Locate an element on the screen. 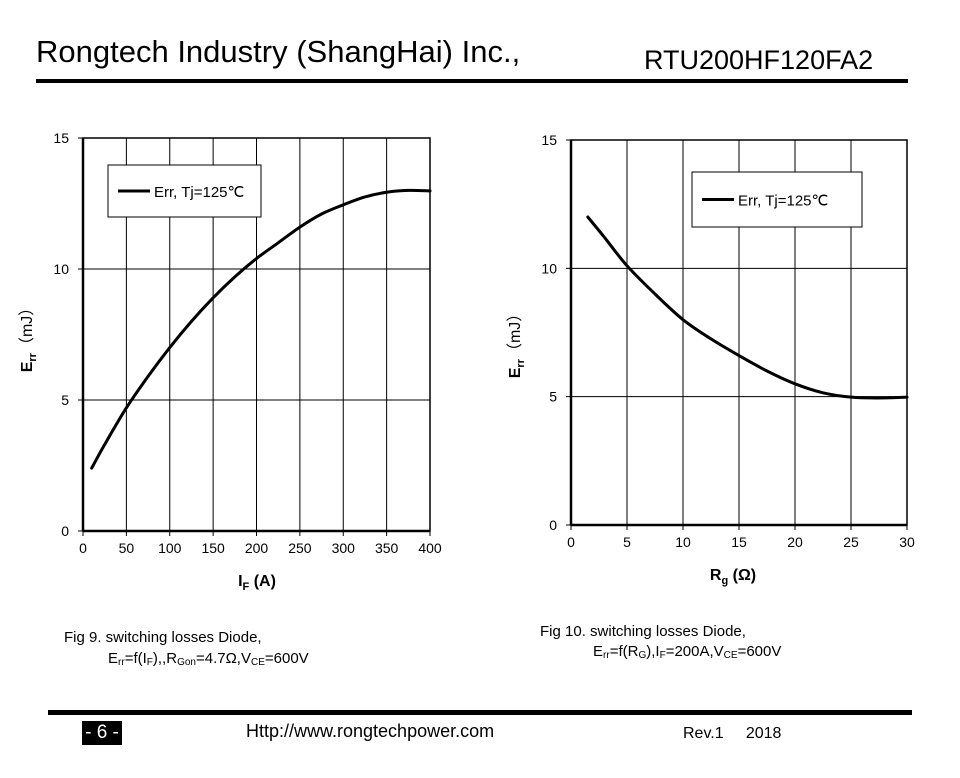 This screenshot has width=960, height=778. fig9-caption-params: Err=f(IF),,RGon=4.7Ω,VCE=600V is located at coordinates (208, 659).